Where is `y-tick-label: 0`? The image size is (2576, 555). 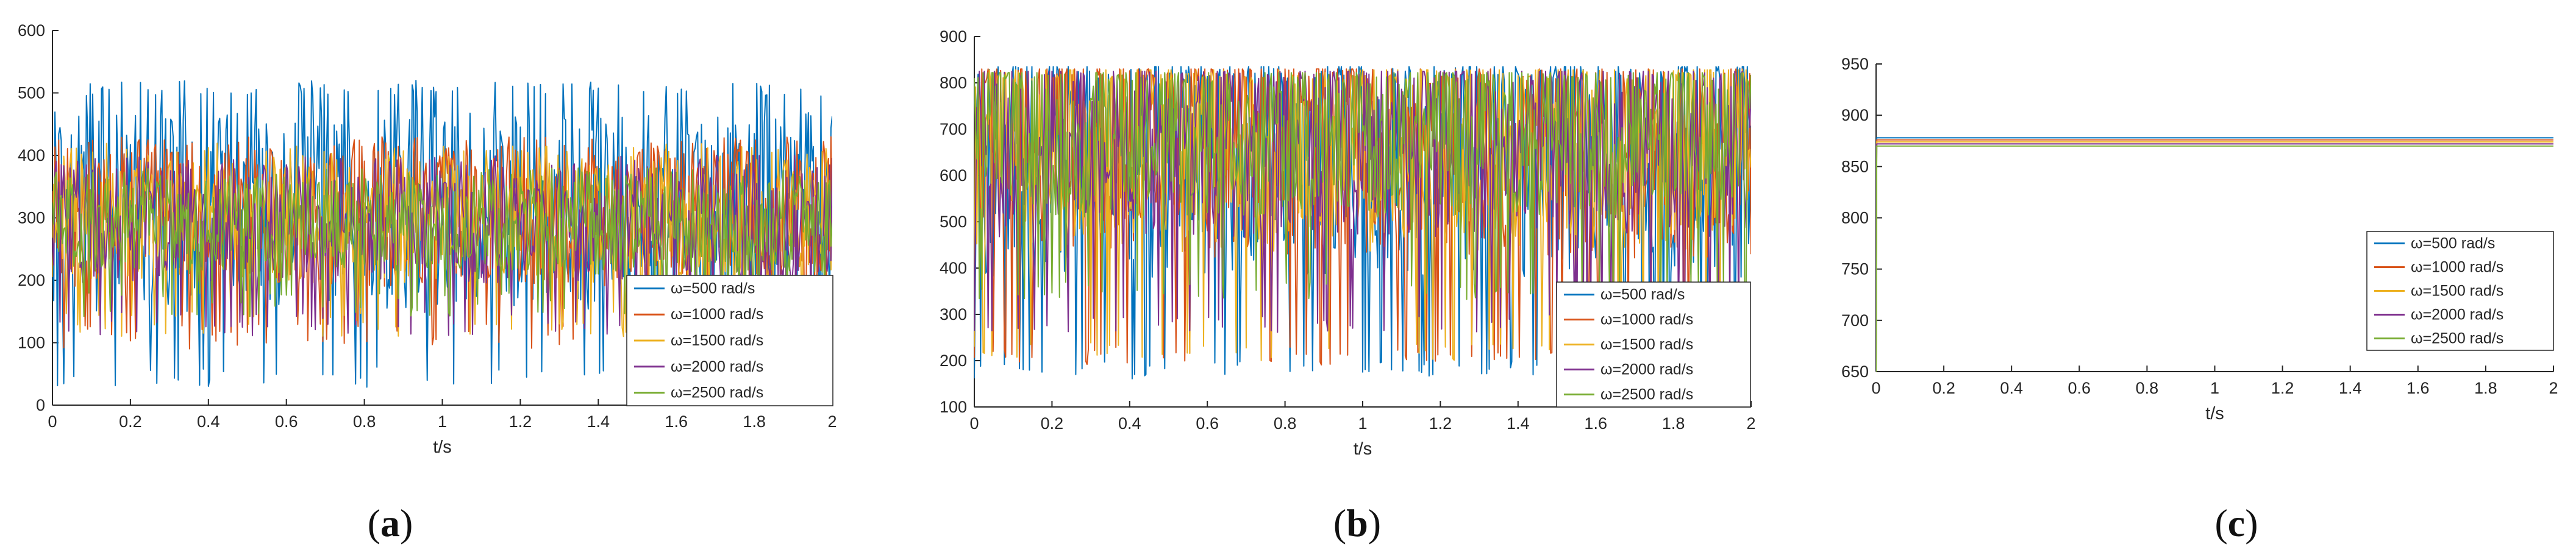
y-tick-label: 0 is located at coordinates (40, 405).